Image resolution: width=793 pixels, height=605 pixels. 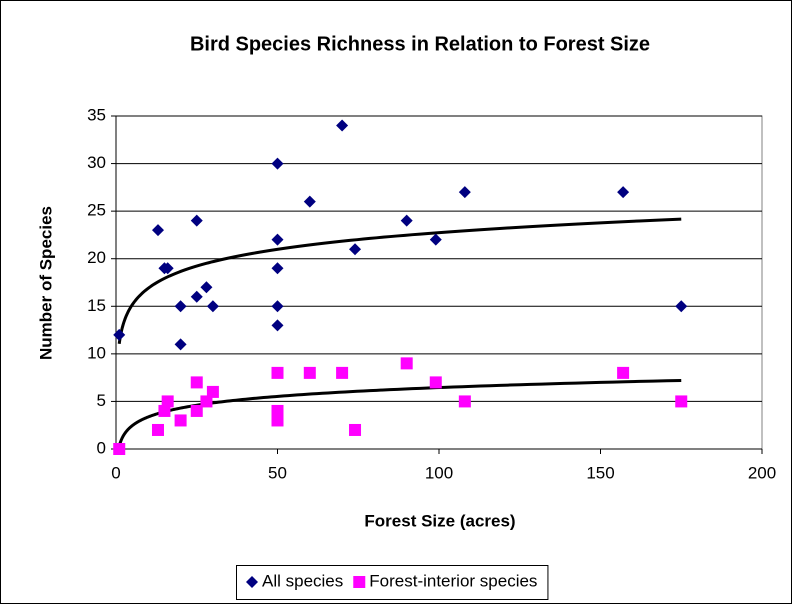 I want to click on legend-label: All species, so click(x=302, y=580).